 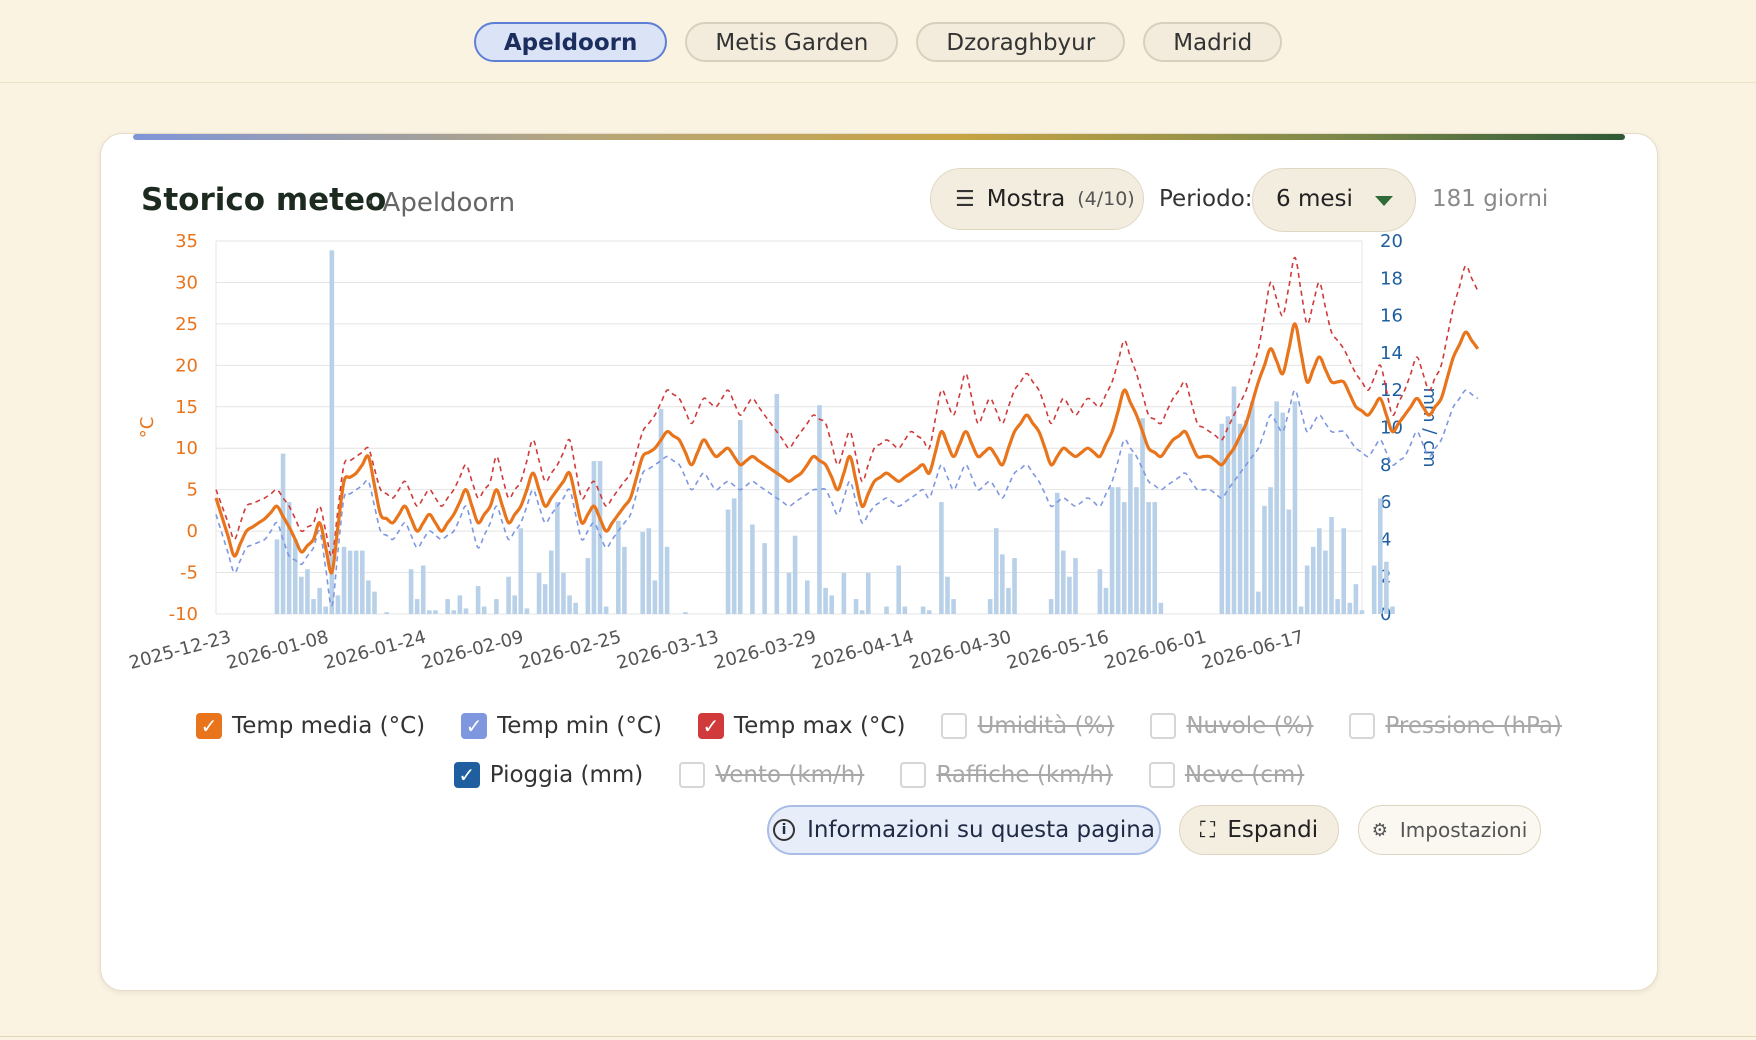 I want to click on y-axis-label: °C, so click(x=147, y=428).